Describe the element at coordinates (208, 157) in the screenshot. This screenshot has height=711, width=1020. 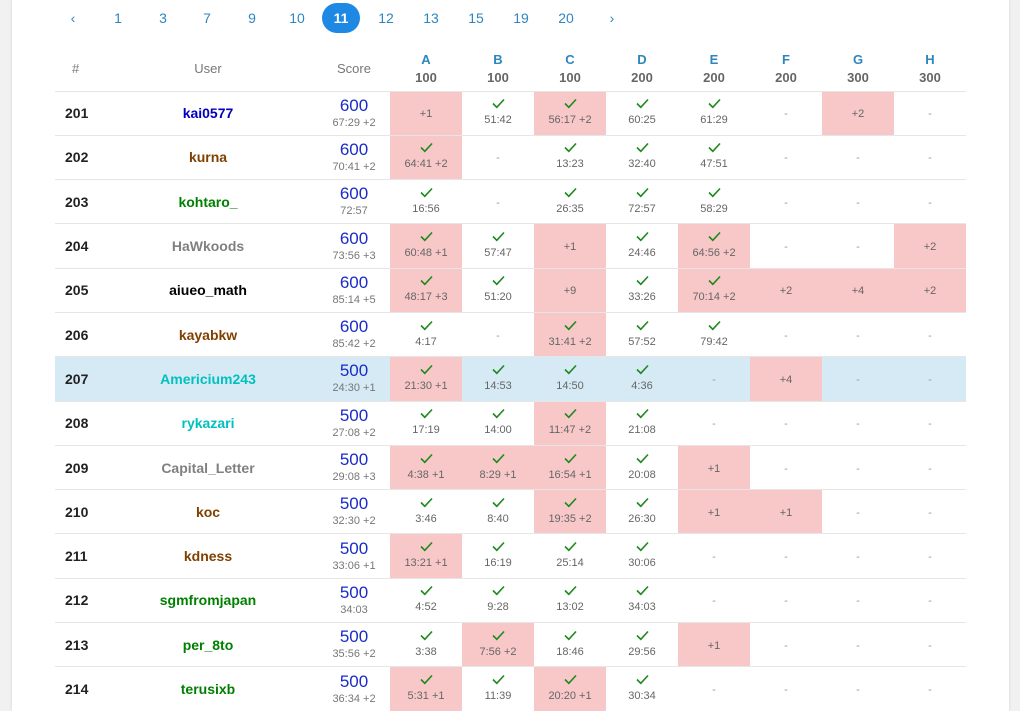
I see `user-name-link: kurna` at that location.